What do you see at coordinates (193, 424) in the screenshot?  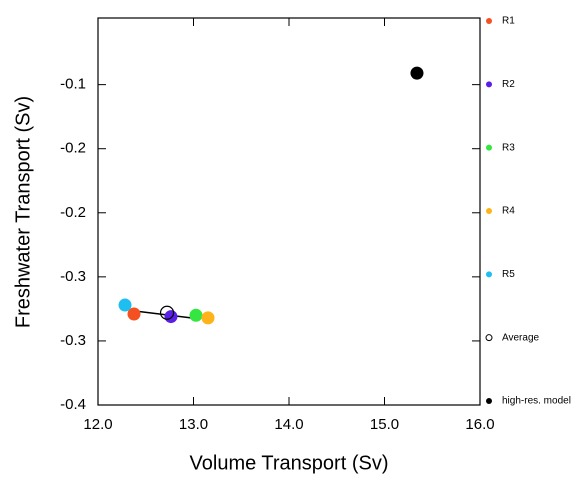 I see `x-tick-label: 13.0` at bounding box center [193, 424].